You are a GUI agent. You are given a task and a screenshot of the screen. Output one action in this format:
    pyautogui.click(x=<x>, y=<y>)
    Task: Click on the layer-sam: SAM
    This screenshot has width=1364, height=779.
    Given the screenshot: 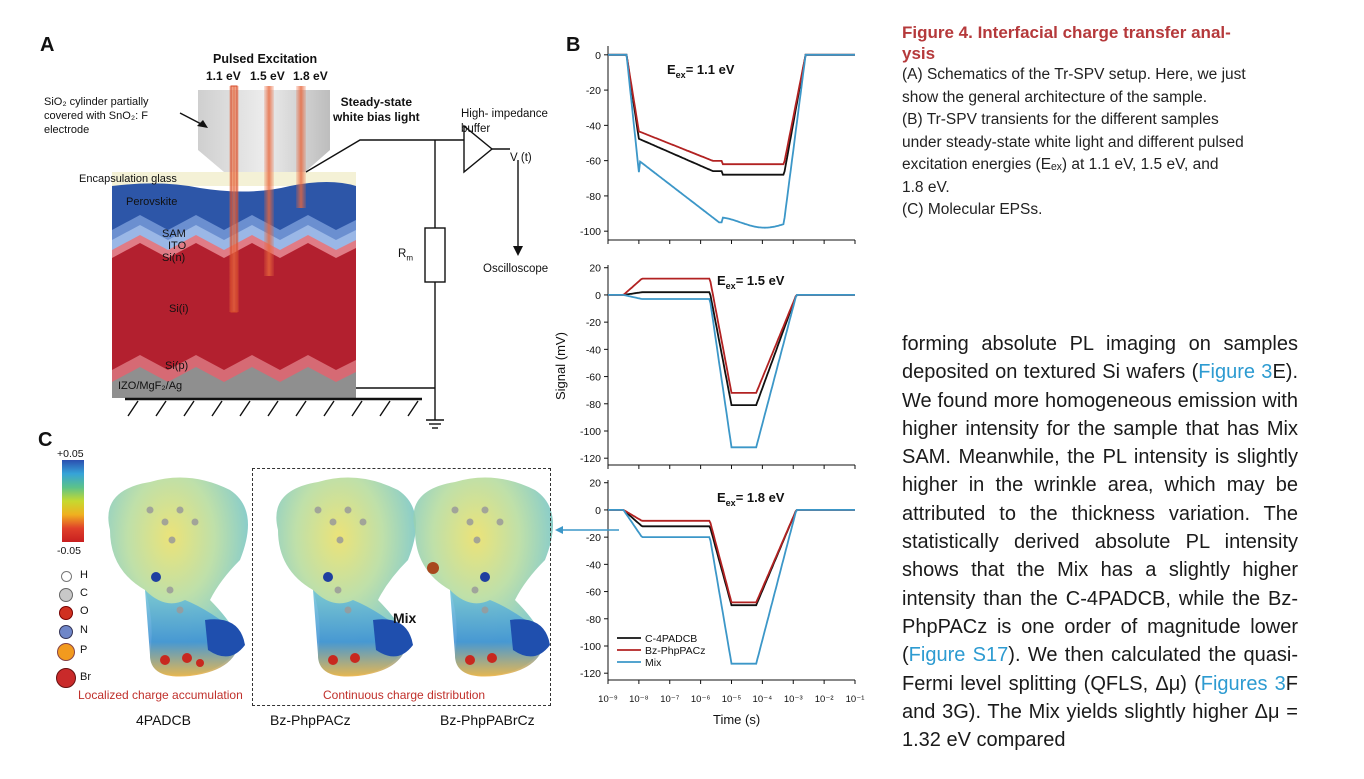 What is the action you would take?
    pyautogui.click(x=174, y=234)
    